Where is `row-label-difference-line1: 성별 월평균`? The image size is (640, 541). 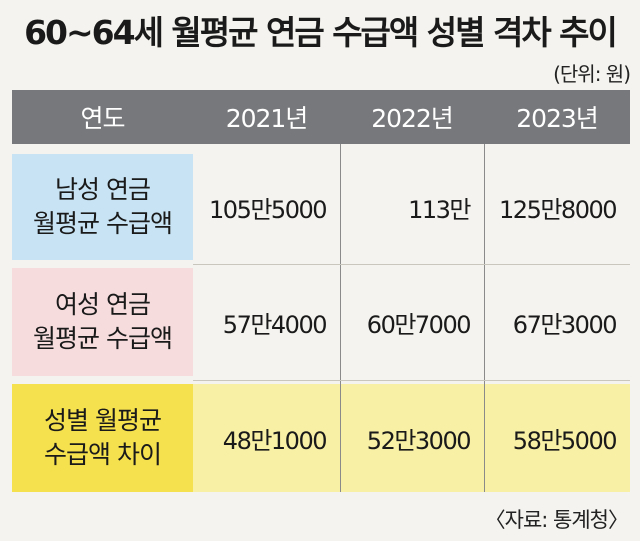 row-label-difference-line1: 성별 월평균 is located at coordinates (103, 420).